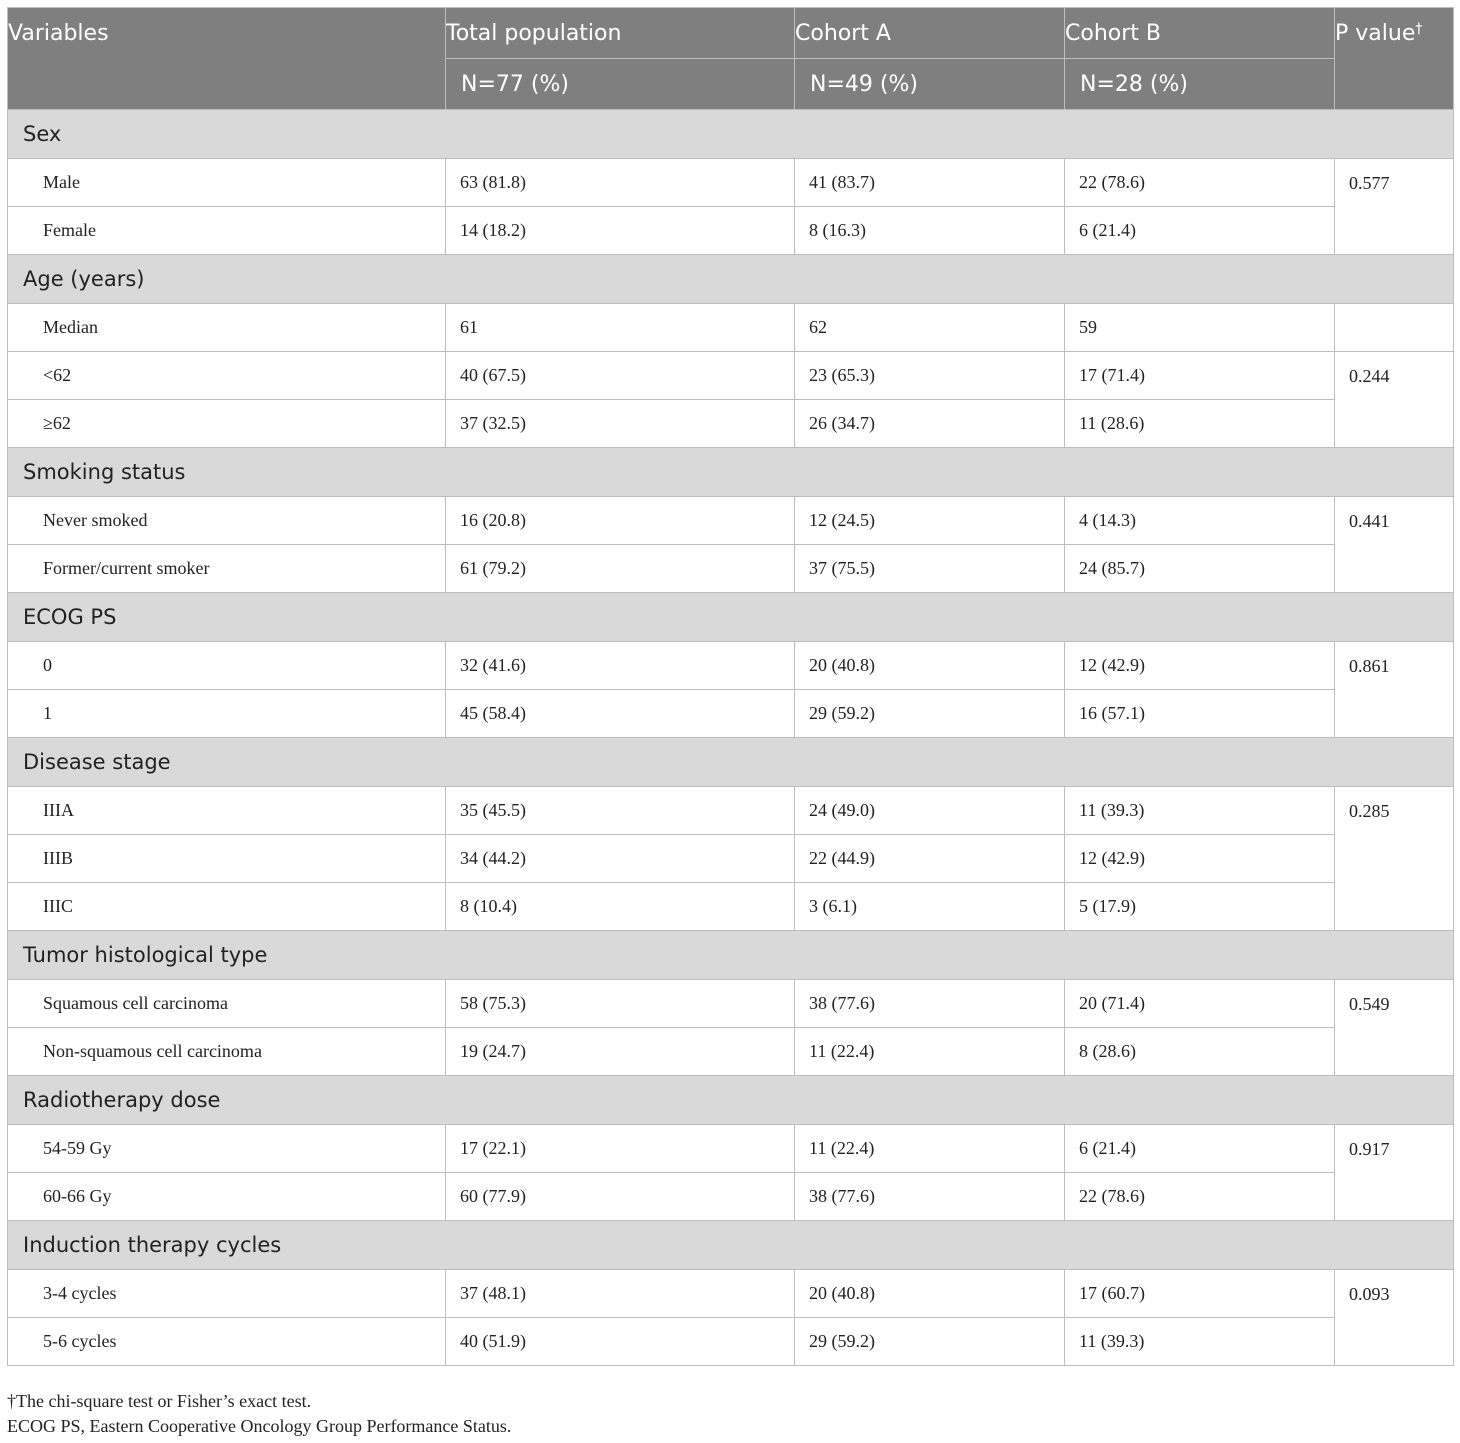 This screenshot has width=1460, height=1443. What do you see at coordinates (1199, 423) in the screenshot?
I see `cell-cohort-b: 11 (28.6)` at bounding box center [1199, 423].